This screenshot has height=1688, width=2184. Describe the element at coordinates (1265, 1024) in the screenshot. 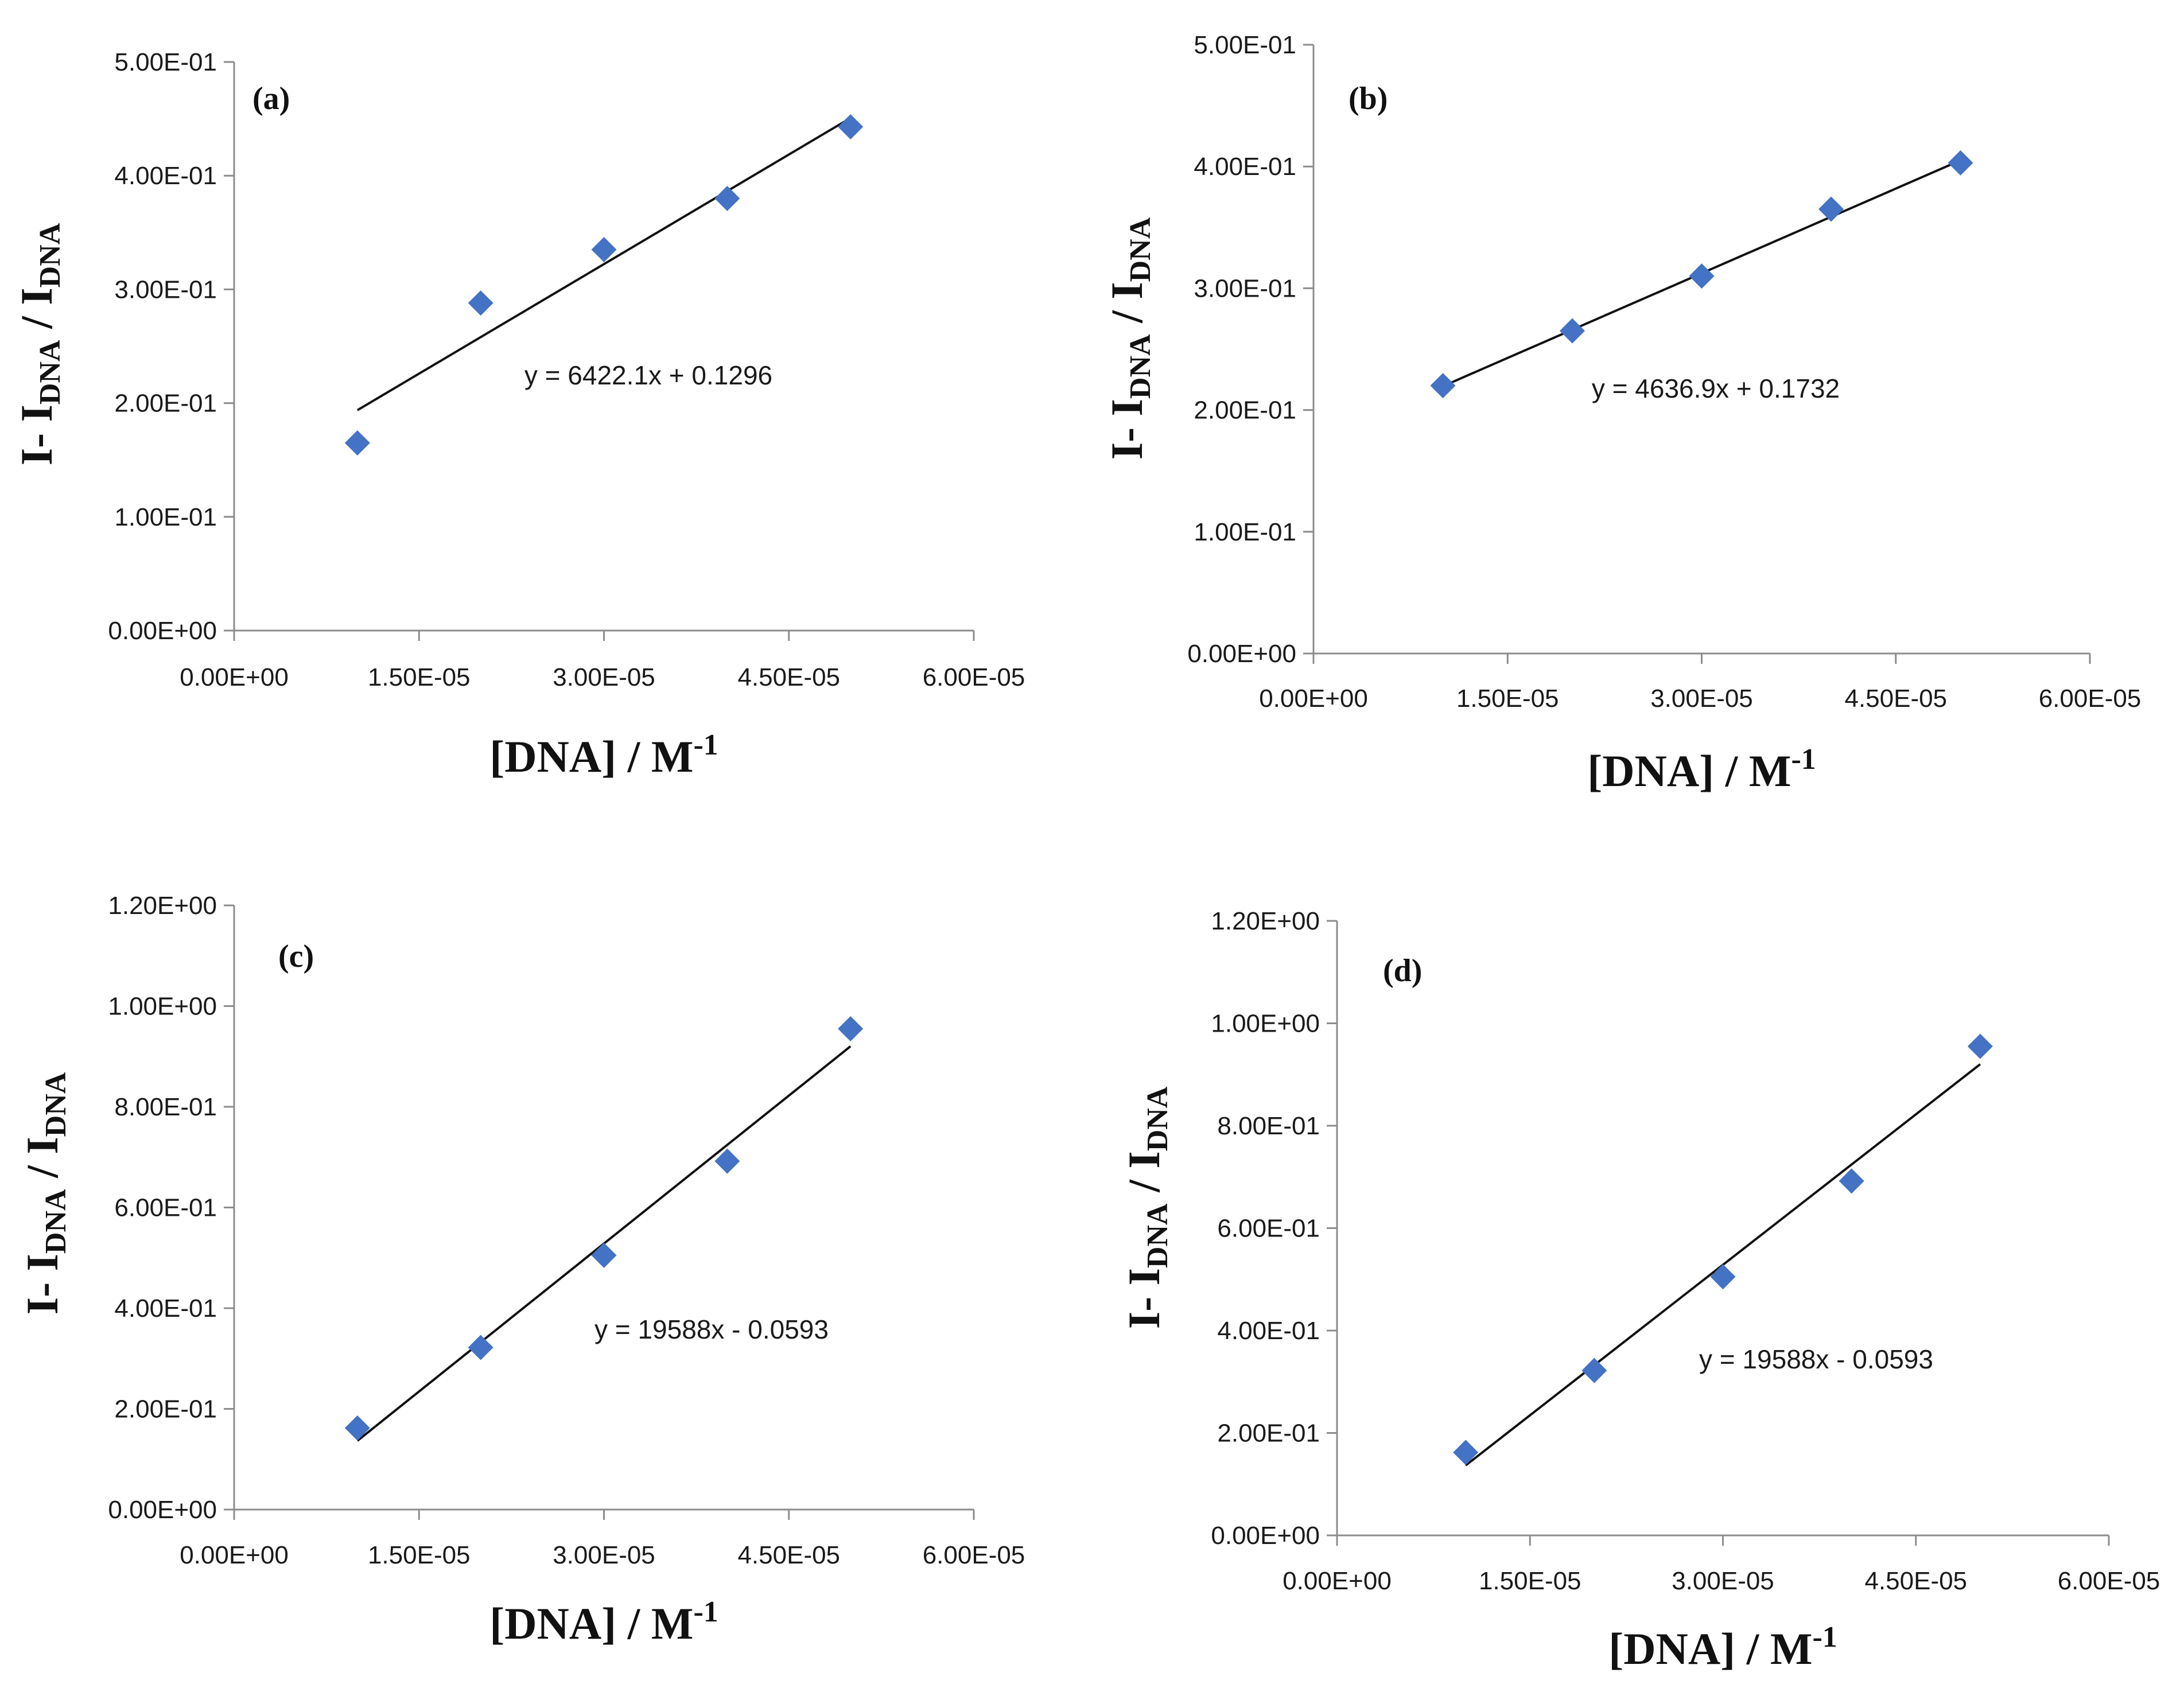

I see `y-tick-label: 1.00E+00` at that location.